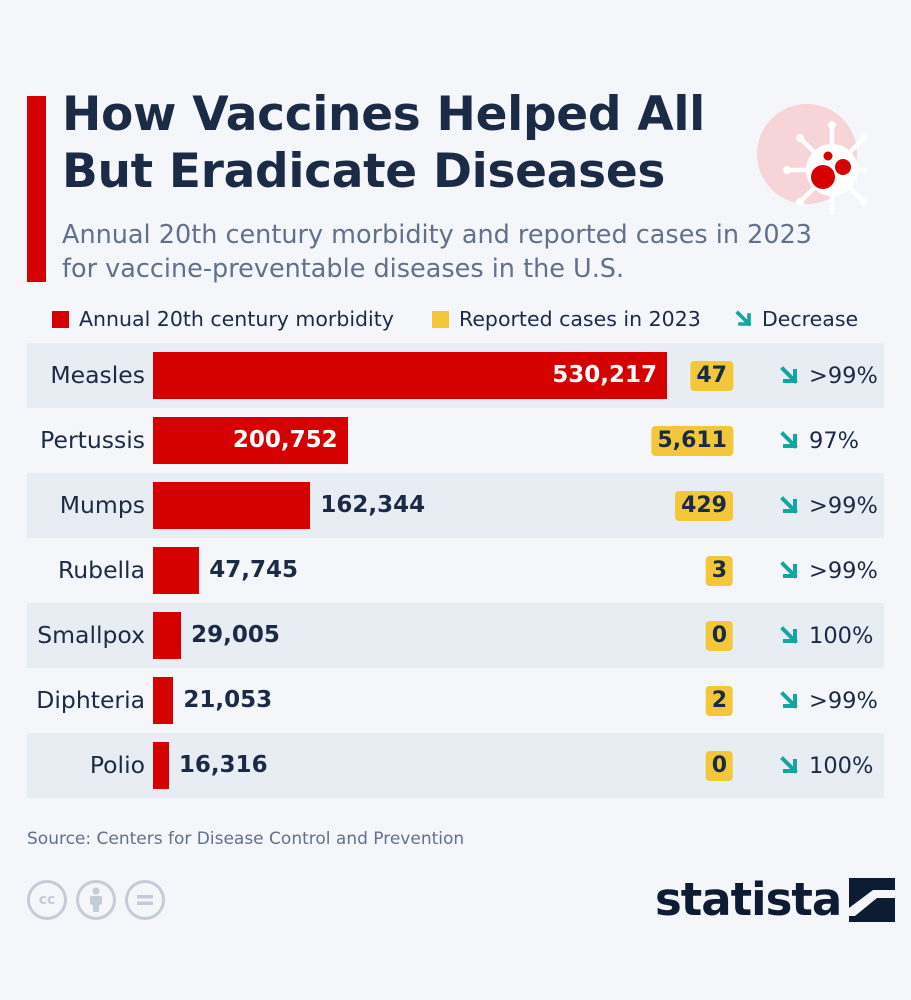  Describe the element at coordinates (455, 700) in the screenshot. I see `chart-row: Diphteria 21,053 2 >99%` at that location.